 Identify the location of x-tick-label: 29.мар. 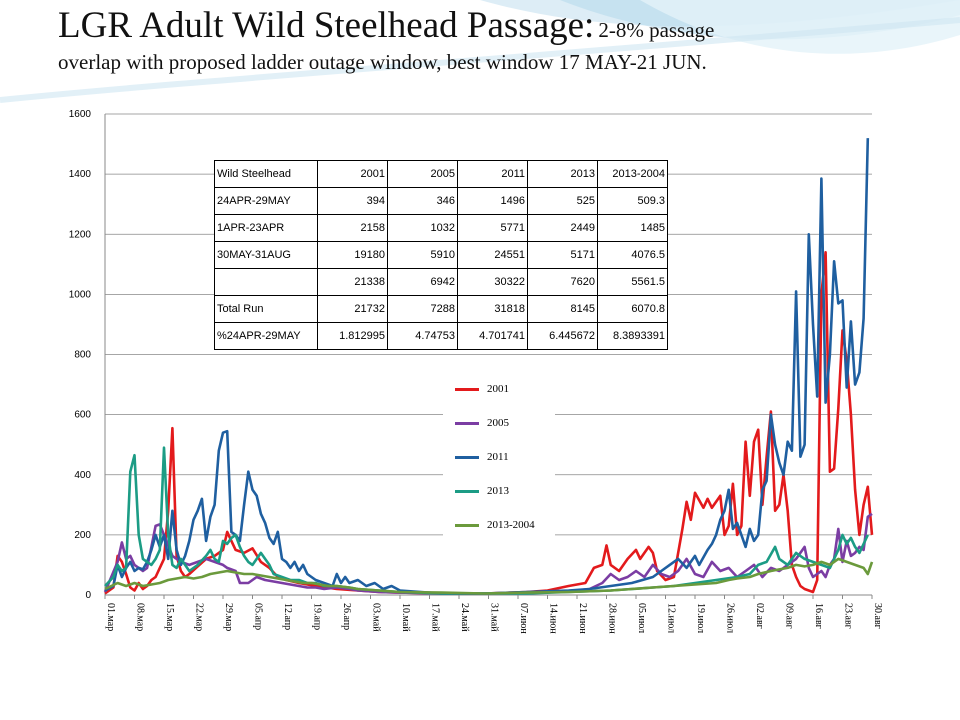
(228, 617).